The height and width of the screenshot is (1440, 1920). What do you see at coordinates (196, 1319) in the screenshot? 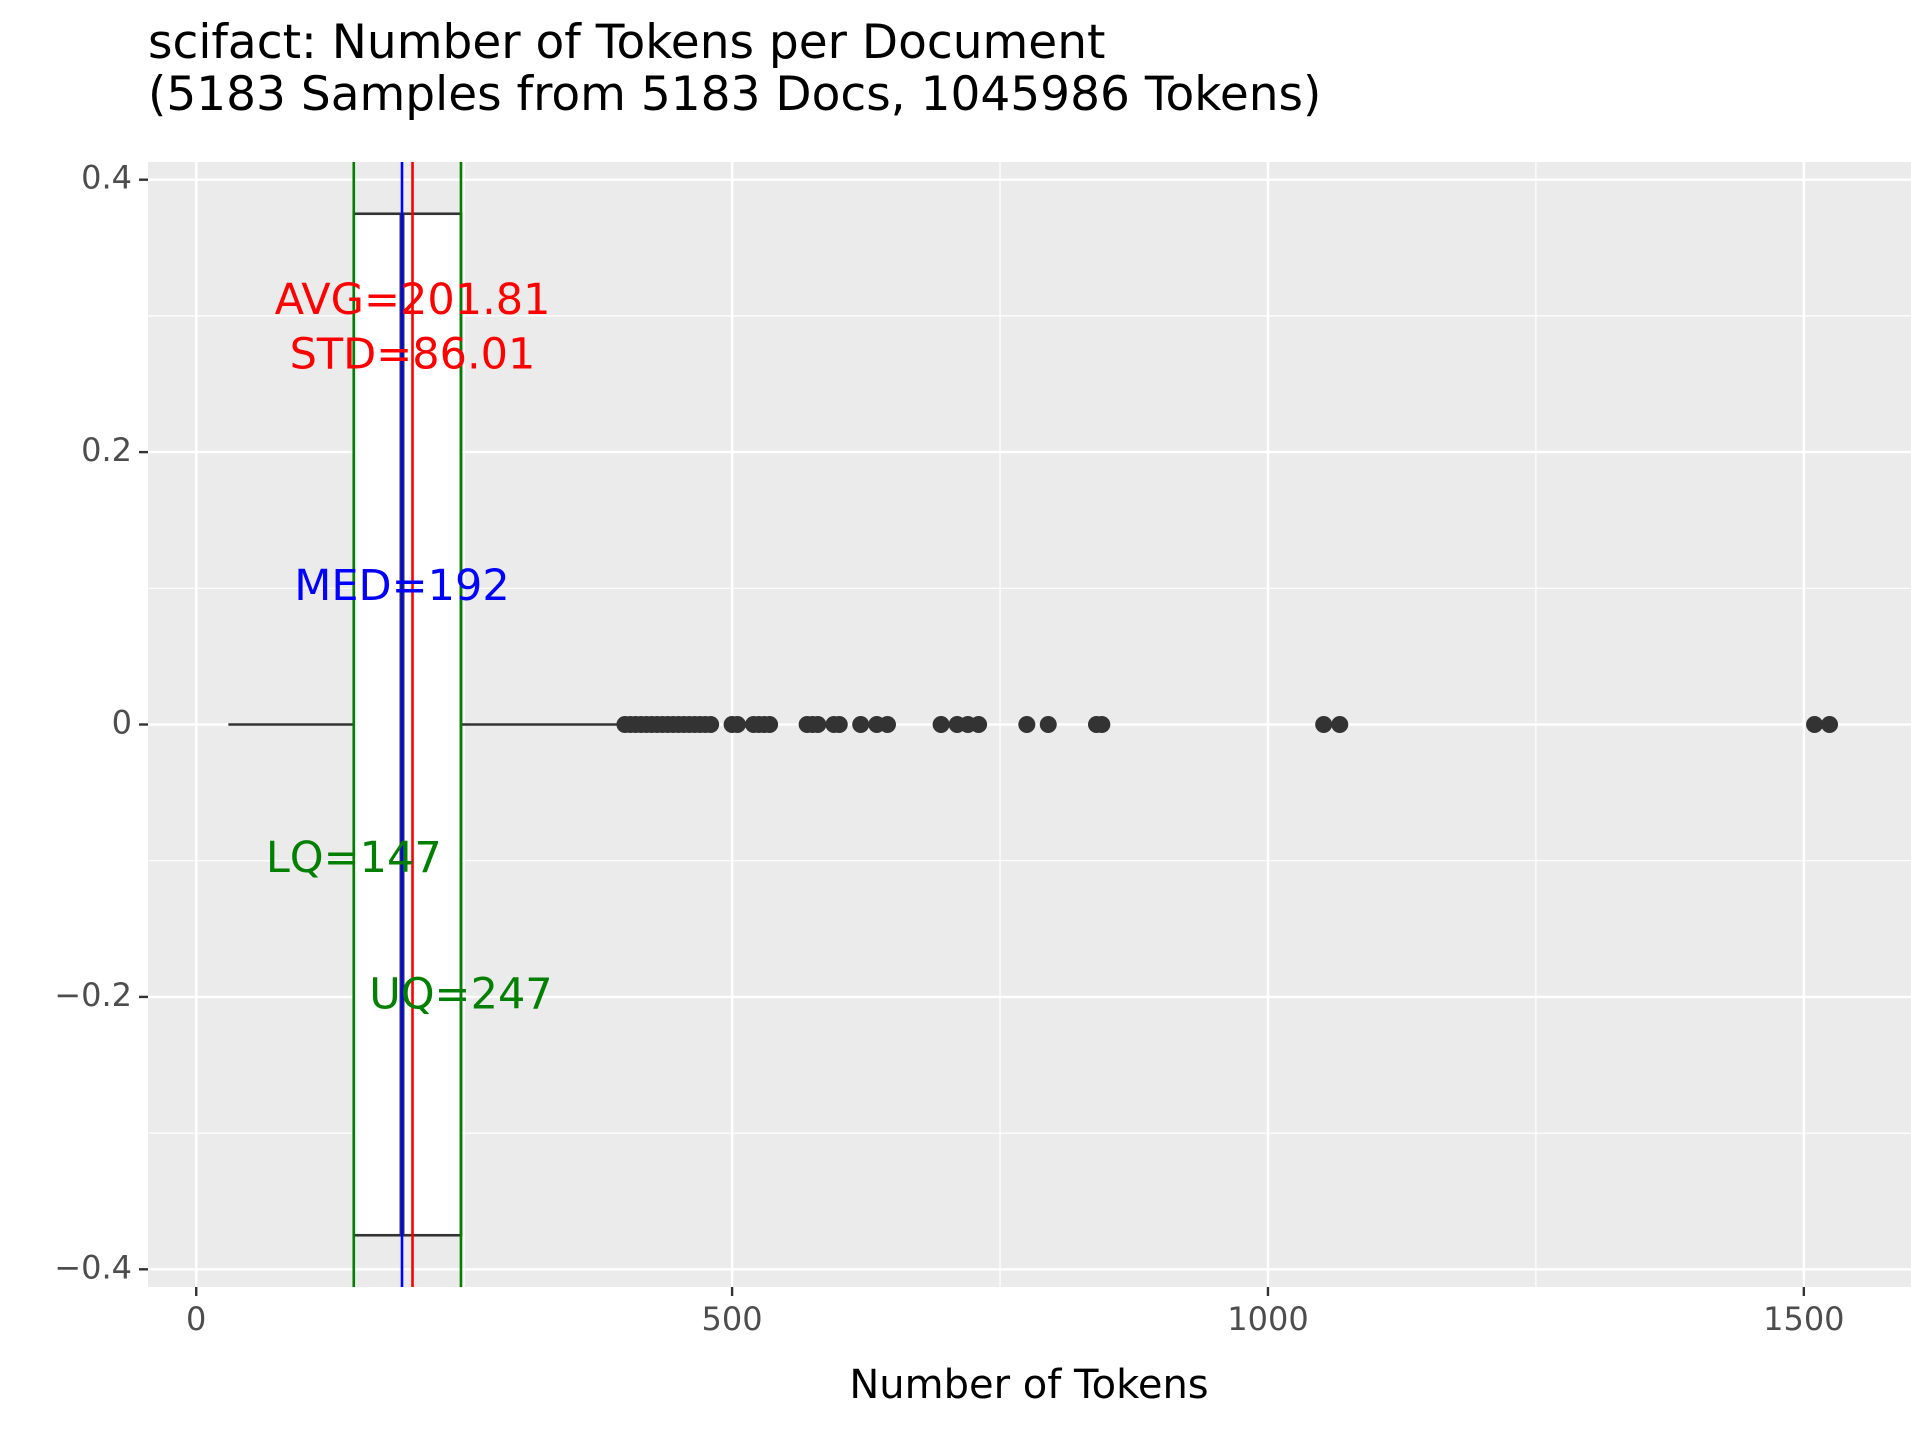
I see `x-tick-label: 0` at bounding box center [196, 1319].